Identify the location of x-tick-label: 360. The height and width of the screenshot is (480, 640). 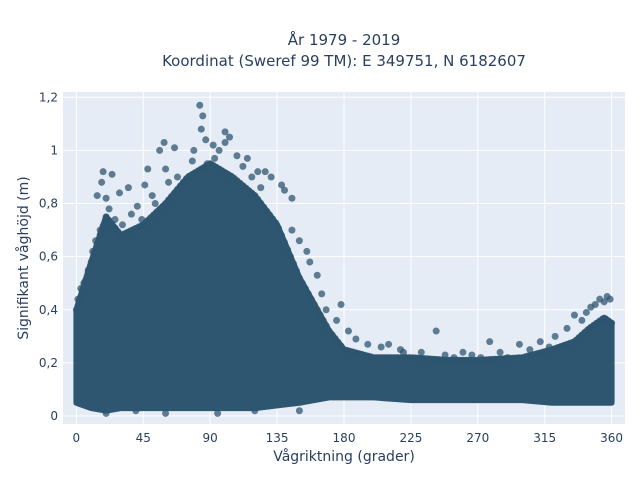
(611, 438).